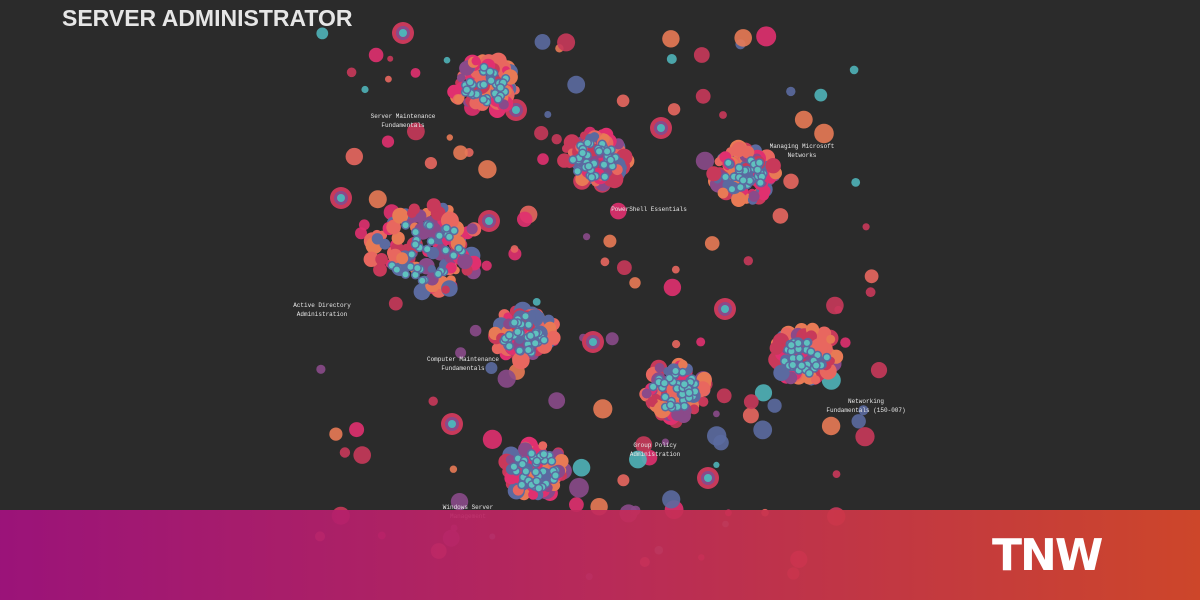 The width and height of the screenshot is (1200, 600). I want to click on page-title: SERVER ADMINISTRATOR, so click(207, 18).